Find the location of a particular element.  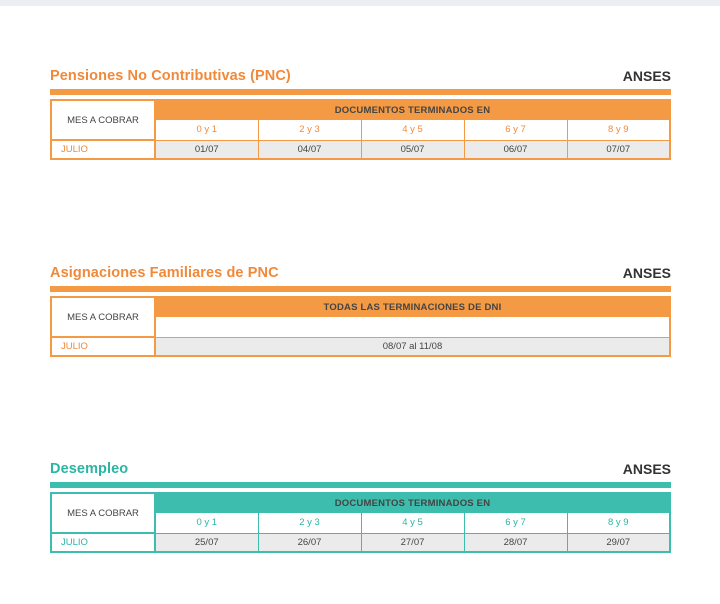

asignaciones-range: 08/07 al 11/08 is located at coordinates (412, 346).